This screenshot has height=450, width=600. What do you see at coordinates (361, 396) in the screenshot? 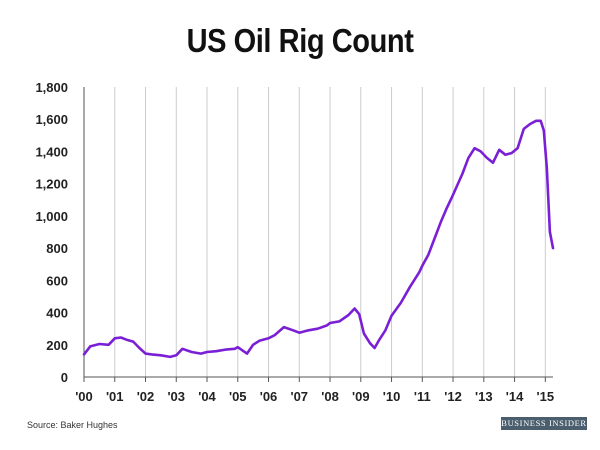
I see `x-tick-label: '09` at bounding box center [361, 396].